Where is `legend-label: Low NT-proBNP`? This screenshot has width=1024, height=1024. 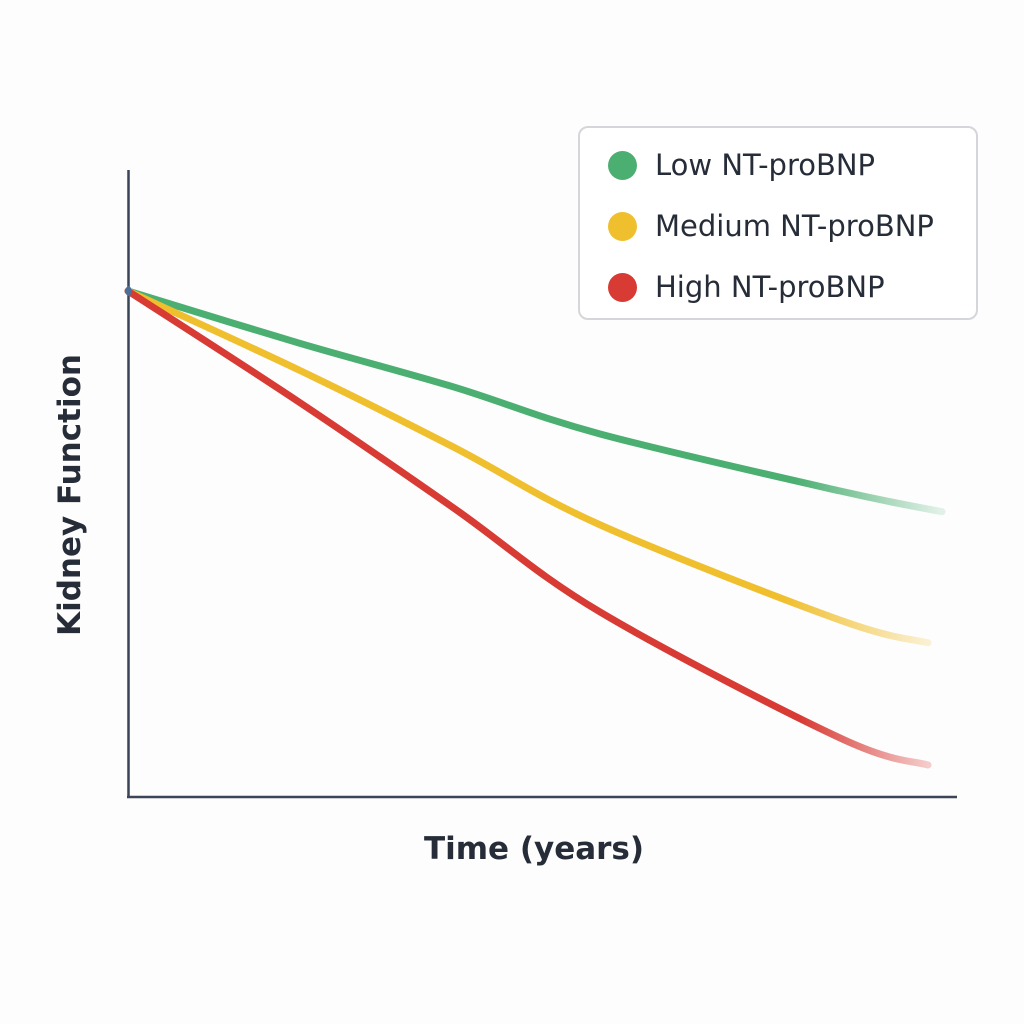 legend-label: Low NT-proBNP is located at coordinates (765, 165).